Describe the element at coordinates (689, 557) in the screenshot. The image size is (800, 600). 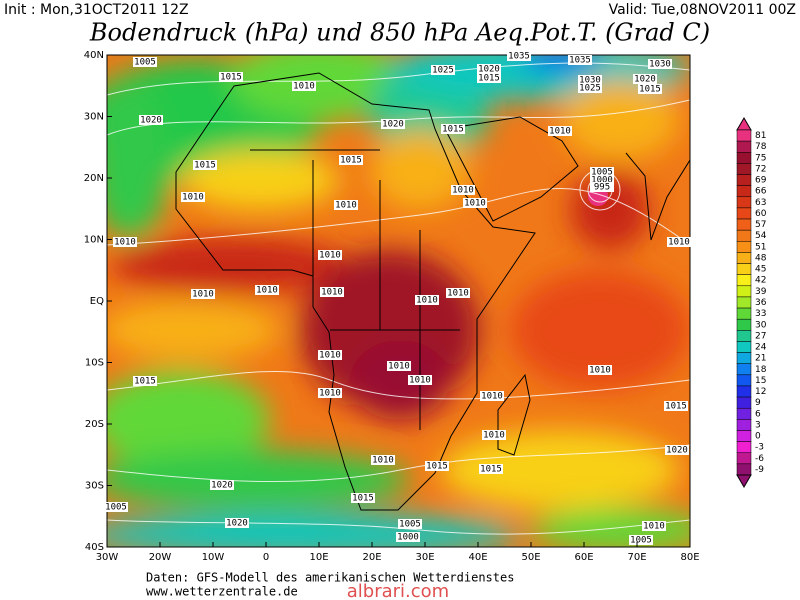
I see `lon-label: 80E` at that location.